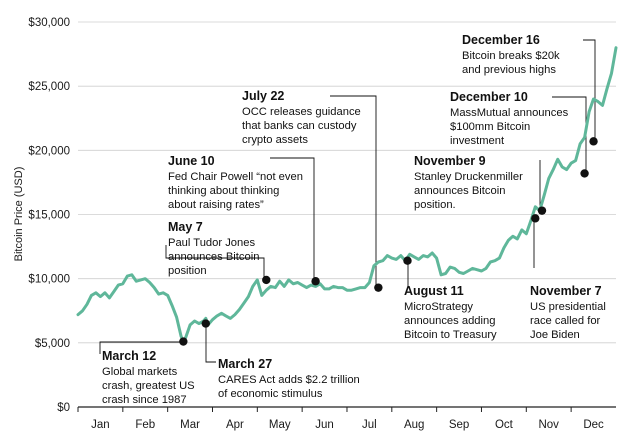 Image resolution: width=640 pixels, height=439 pixels. I want to click on y-tick-label: $15,000, so click(49, 216).